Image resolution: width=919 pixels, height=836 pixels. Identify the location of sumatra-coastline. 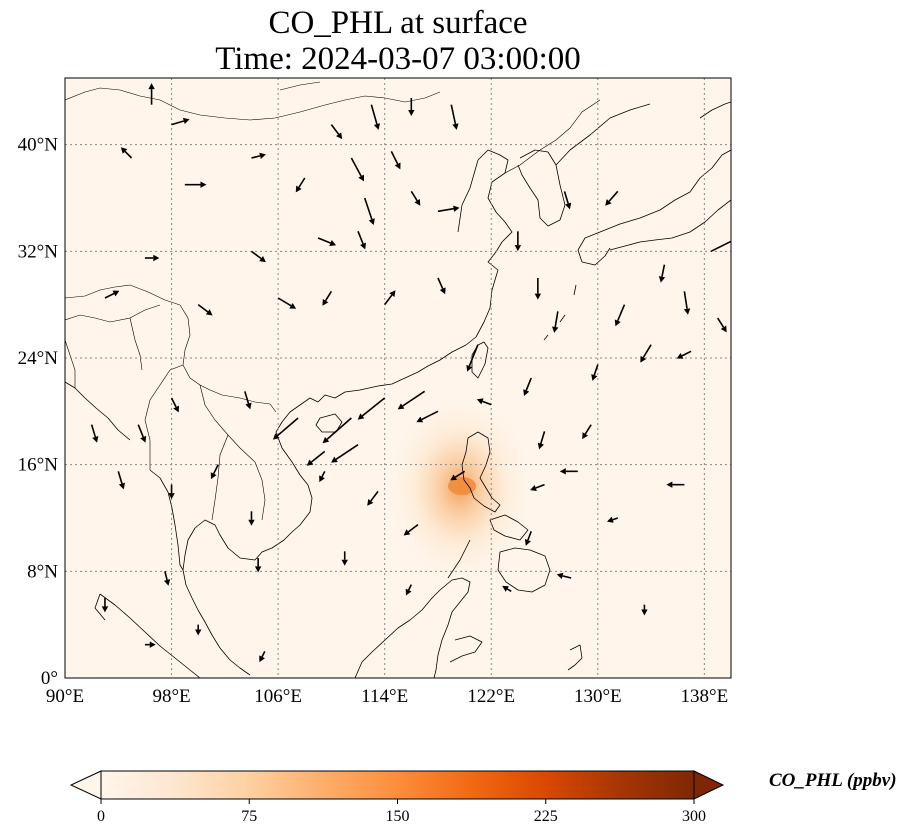
(147, 635).